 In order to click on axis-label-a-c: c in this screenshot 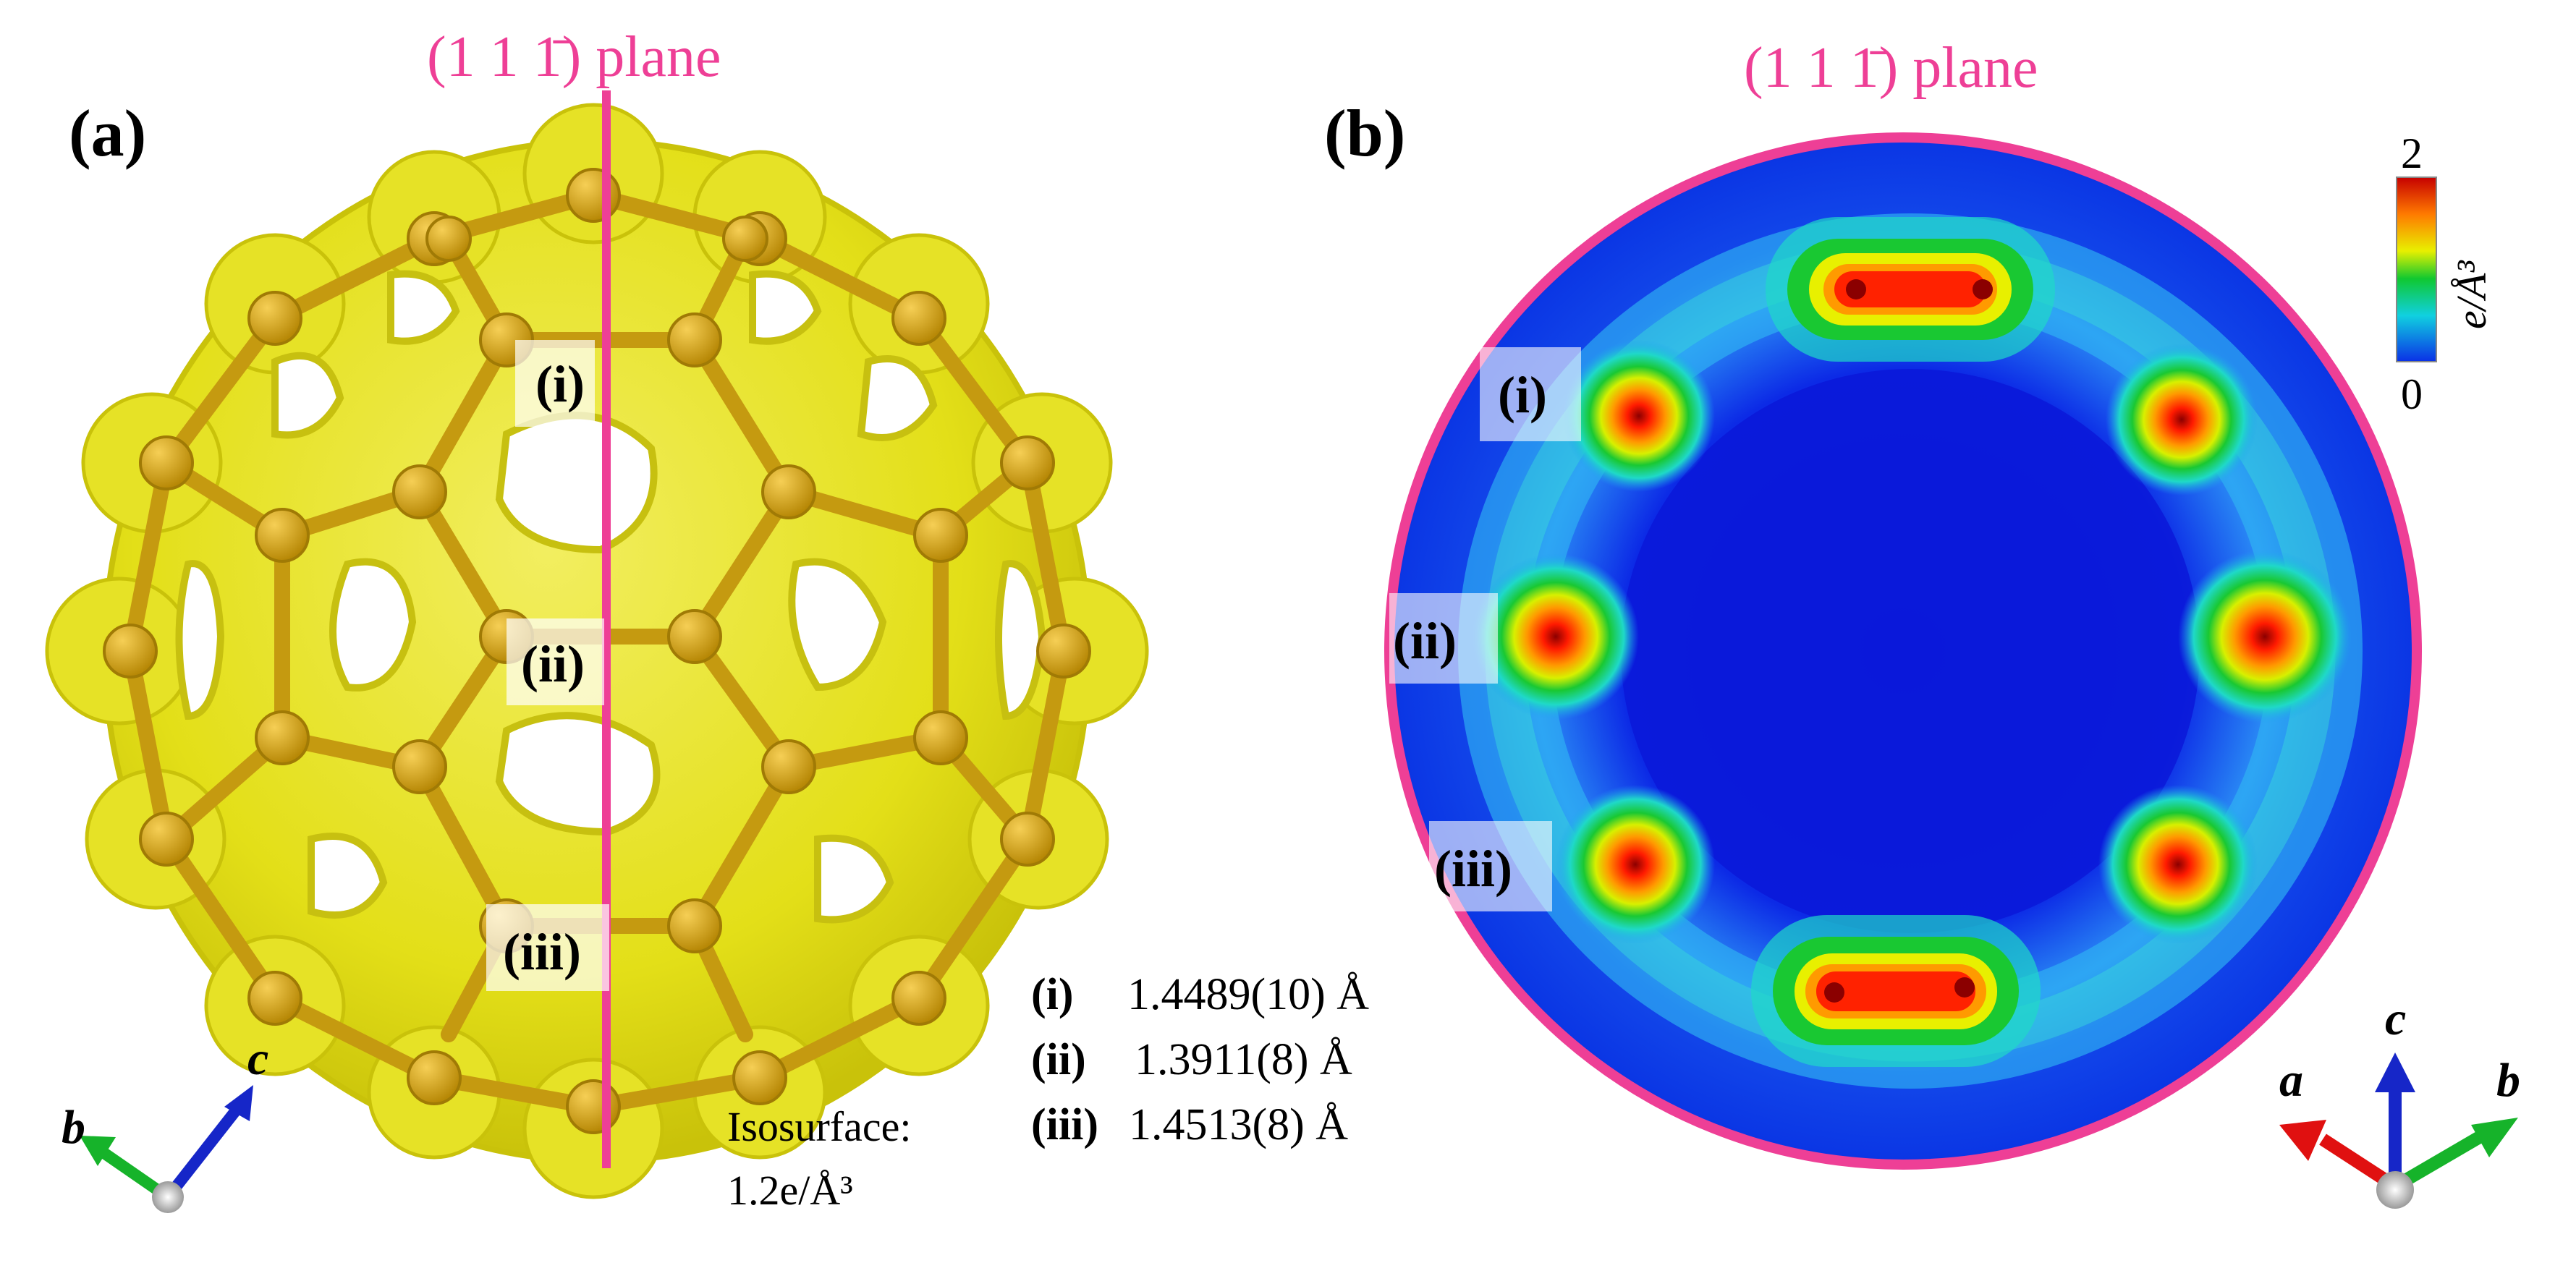, I will do `click(257, 1058)`.